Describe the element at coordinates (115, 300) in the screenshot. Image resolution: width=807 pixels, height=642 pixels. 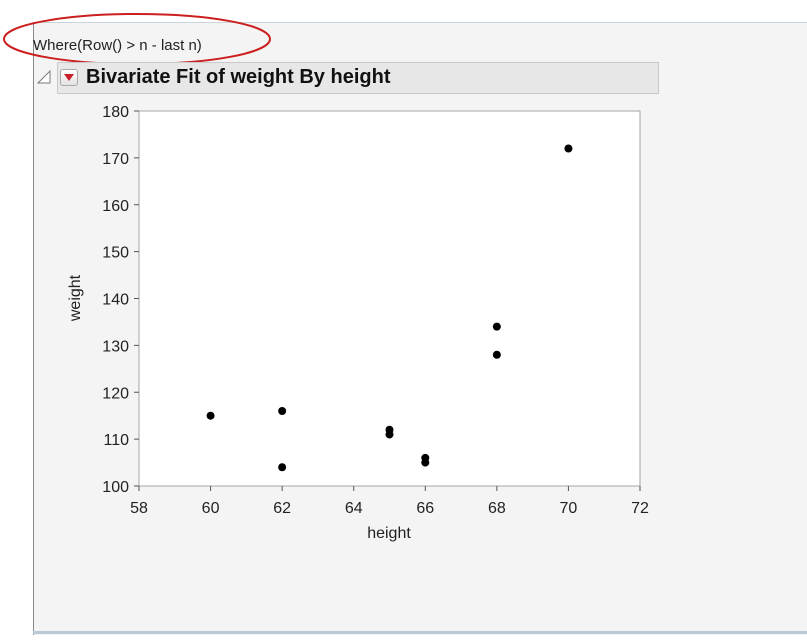
I see `y-tick-label: 140` at that location.